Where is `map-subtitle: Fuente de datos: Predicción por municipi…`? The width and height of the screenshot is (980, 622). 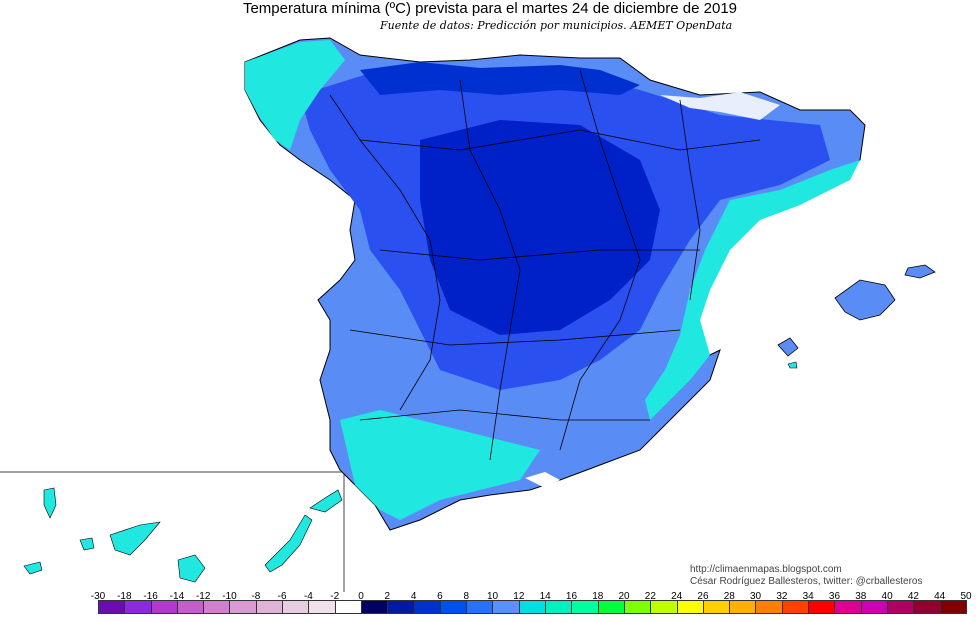
map-subtitle: Fuente de datos: Predicción por municipi… is located at coordinates (556, 25).